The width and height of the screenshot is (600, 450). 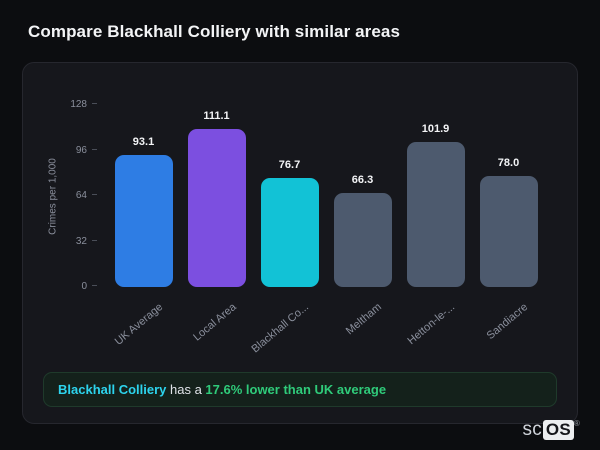 What do you see at coordinates (558, 430) in the screenshot?
I see `logo-boxed-text: OS` at bounding box center [558, 430].